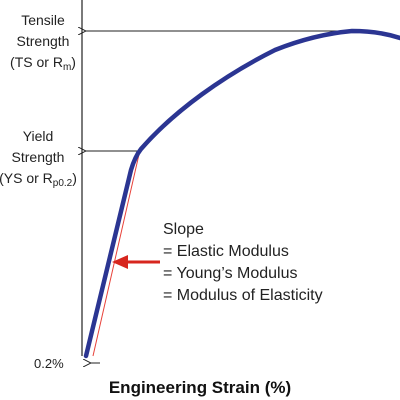  Describe the element at coordinates (183, 229) in the screenshot. I see `slope-annotation-line1: Slope` at that location.